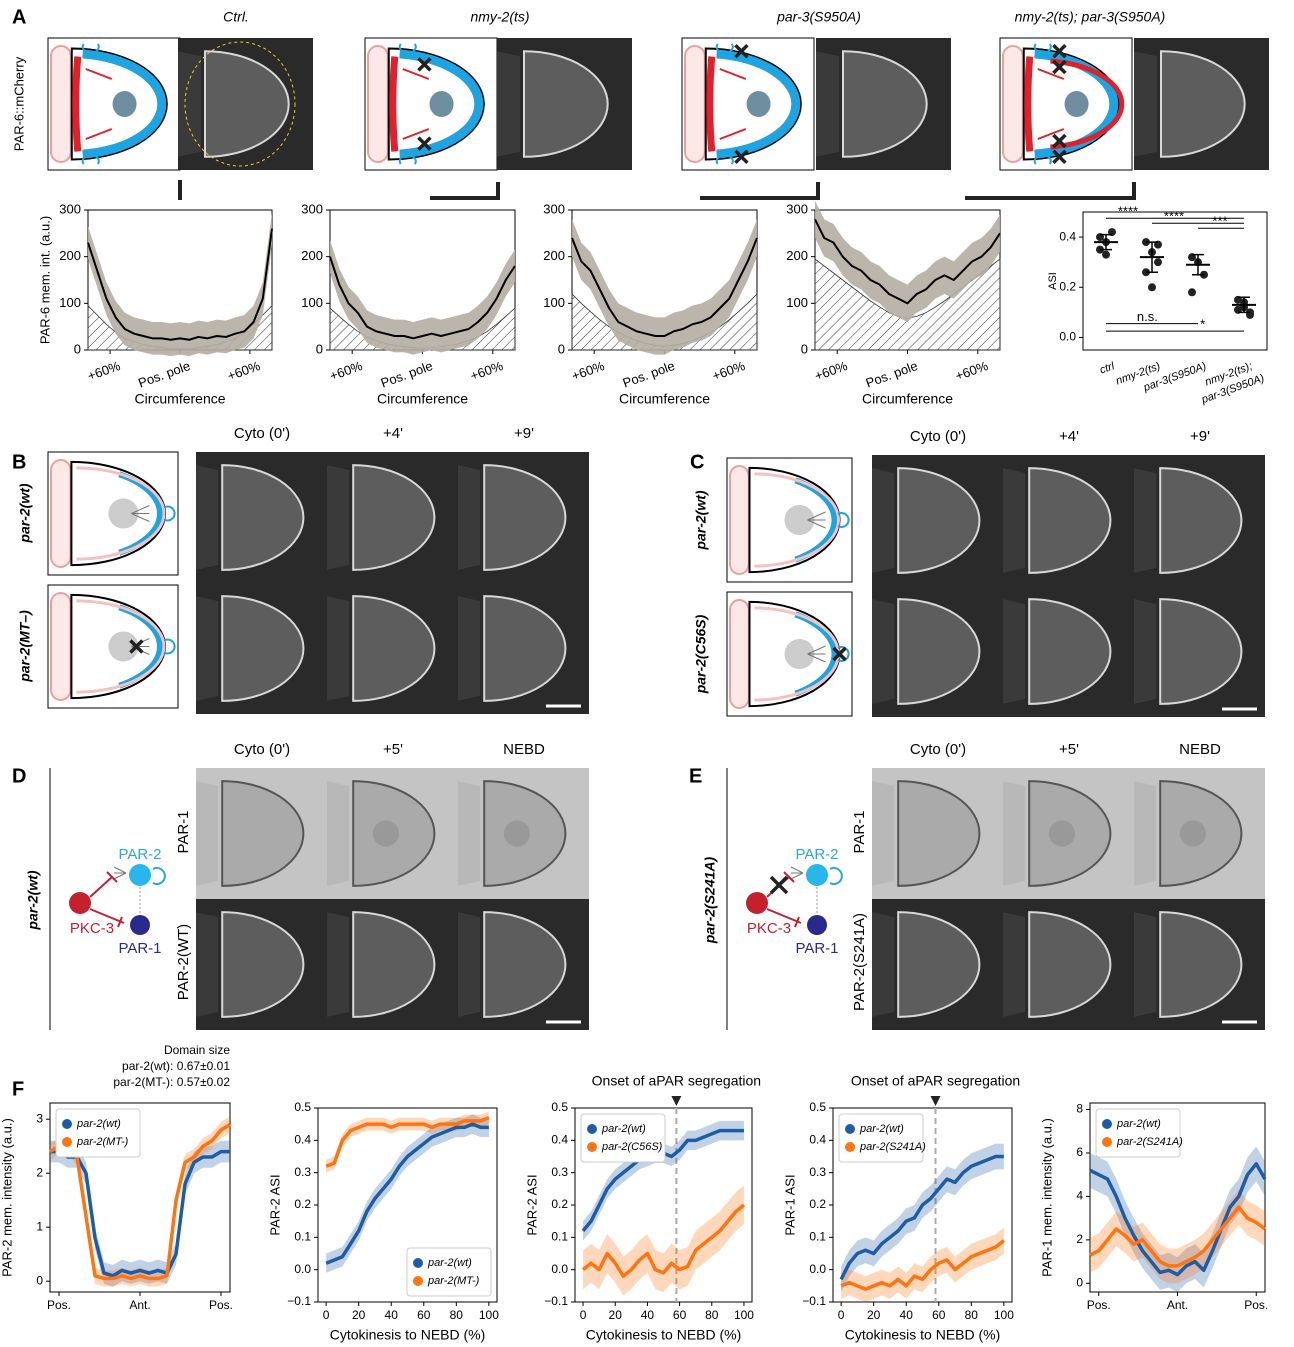  I want to click on y-tick-label: −0.1, so click(814, 1301).